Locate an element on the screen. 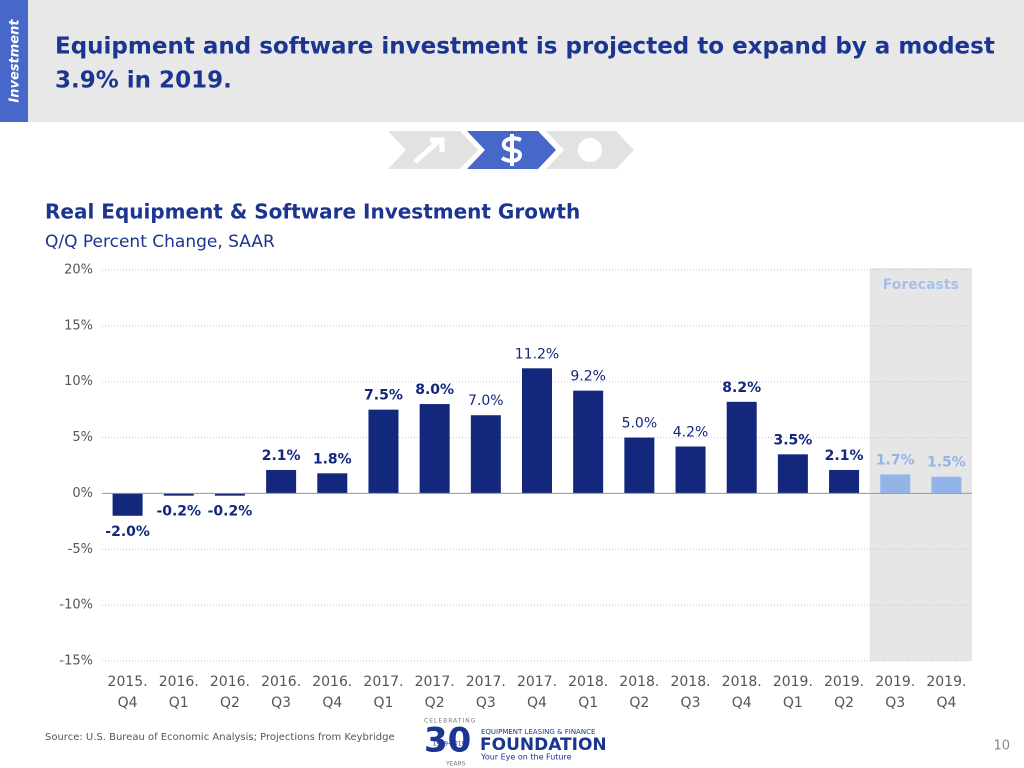 The width and height of the screenshot is (1024, 768). y-tick-label: 20% is located at coordinates (78, 270).